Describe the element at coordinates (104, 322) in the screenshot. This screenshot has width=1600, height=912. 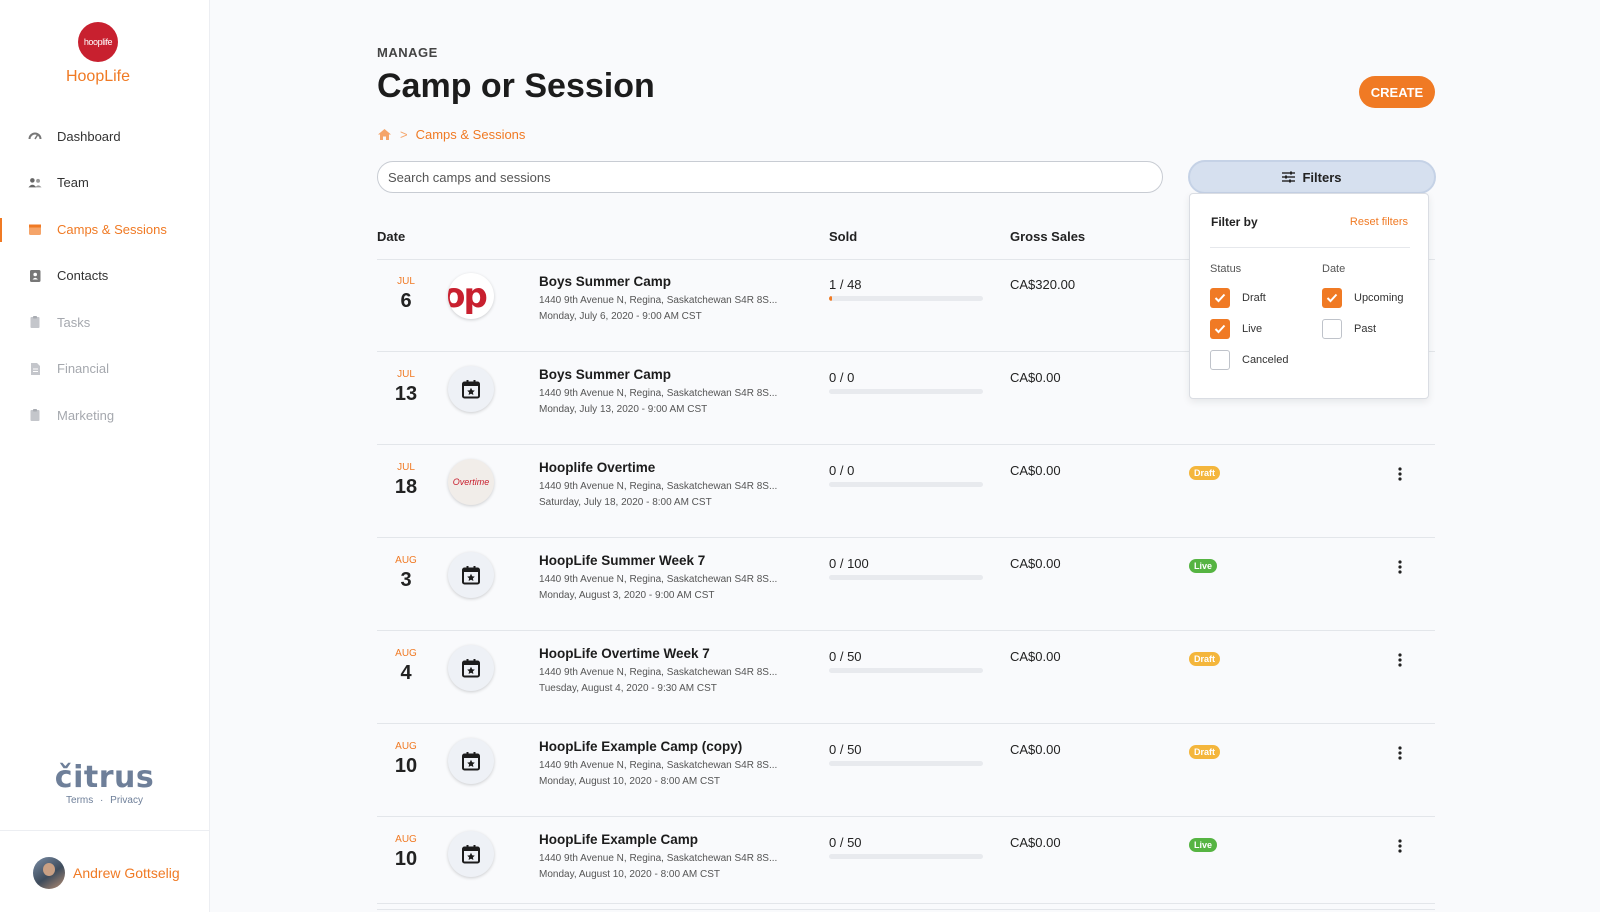
I see `sidebar-item-tasks: Tasks` at that location.